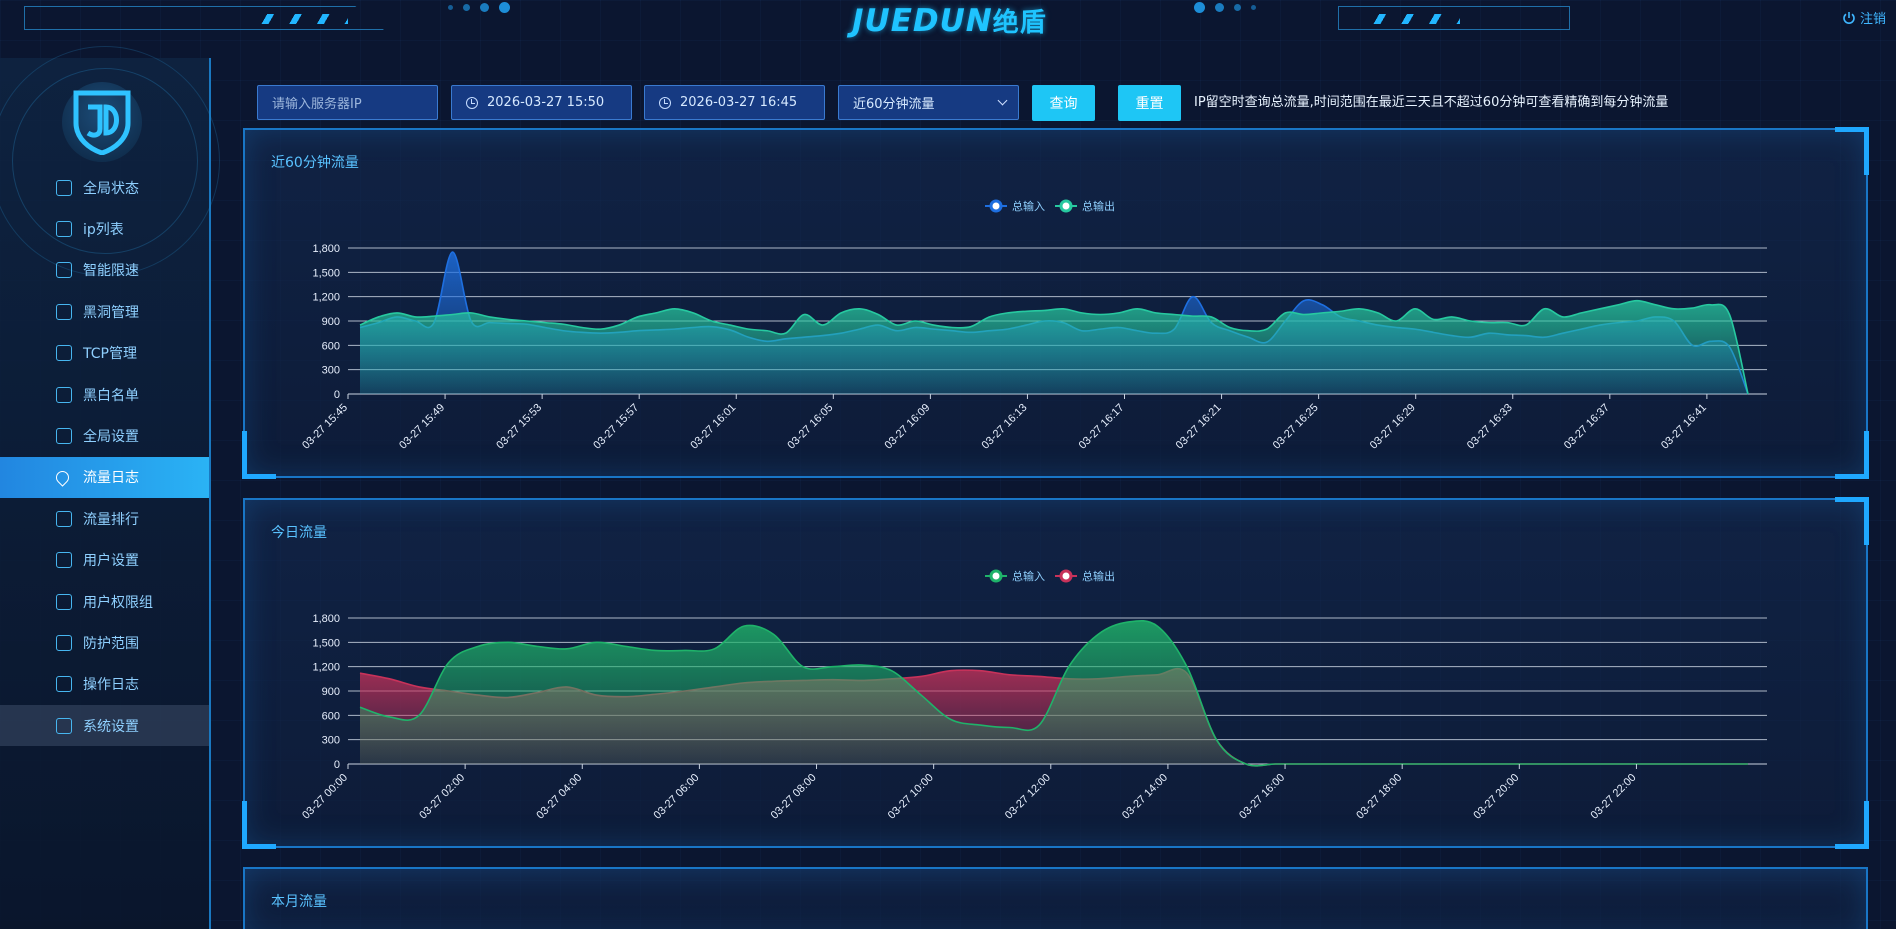  I want to click on sidebar-item-2: 智能限速, so click(104, 270).